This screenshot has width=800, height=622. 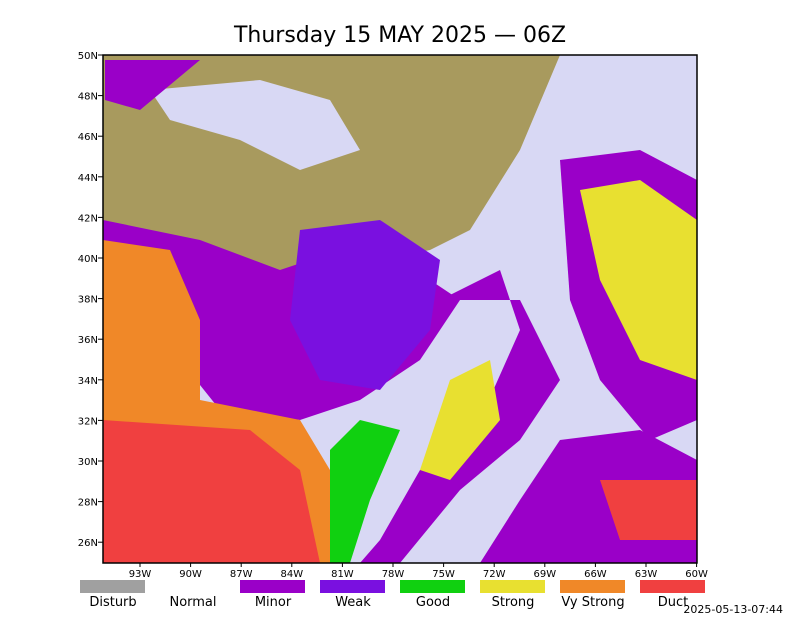 I want to click on lat-label: 48N, so click(x=88, y=97).